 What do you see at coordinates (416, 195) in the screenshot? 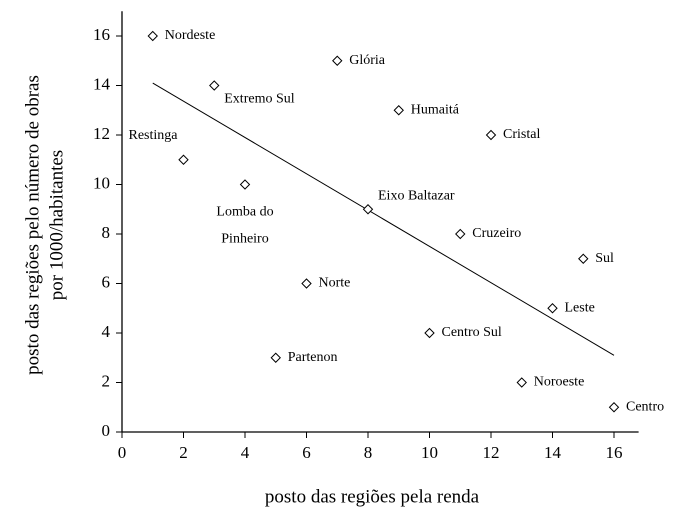
I see `point-label: Eixo Baltazar` at bounding box center [416, 195].